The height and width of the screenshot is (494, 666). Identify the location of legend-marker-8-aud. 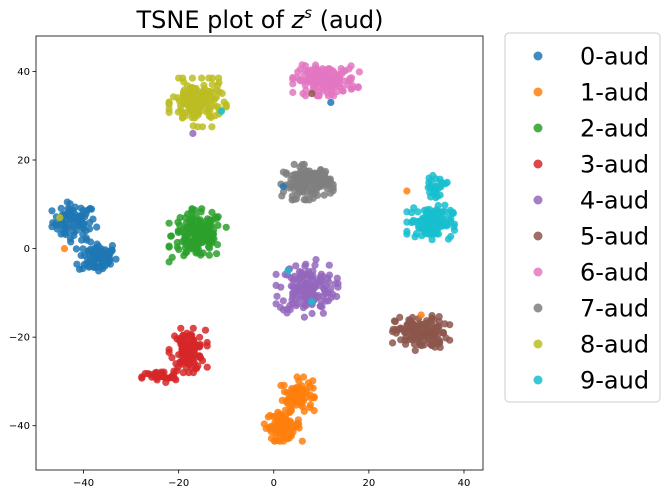
(538, 344).